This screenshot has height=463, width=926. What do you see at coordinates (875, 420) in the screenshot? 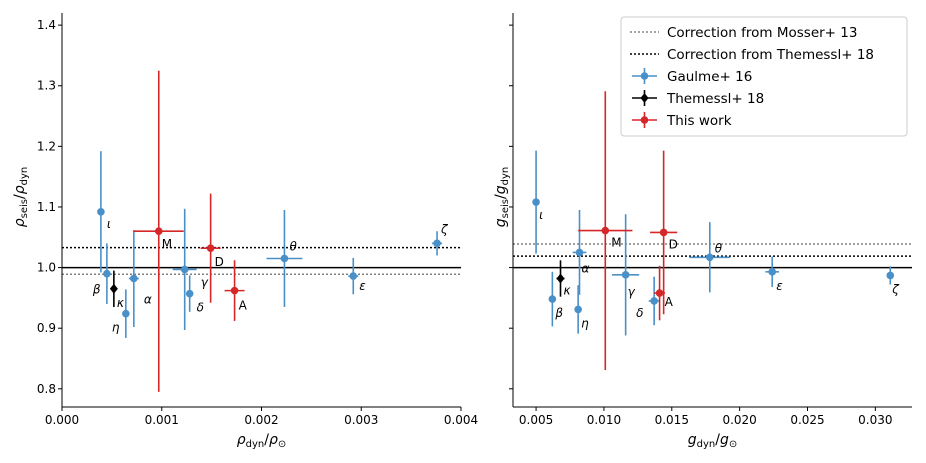
I see `x-tick-label: 0.030` at bounding box center [875, 420].